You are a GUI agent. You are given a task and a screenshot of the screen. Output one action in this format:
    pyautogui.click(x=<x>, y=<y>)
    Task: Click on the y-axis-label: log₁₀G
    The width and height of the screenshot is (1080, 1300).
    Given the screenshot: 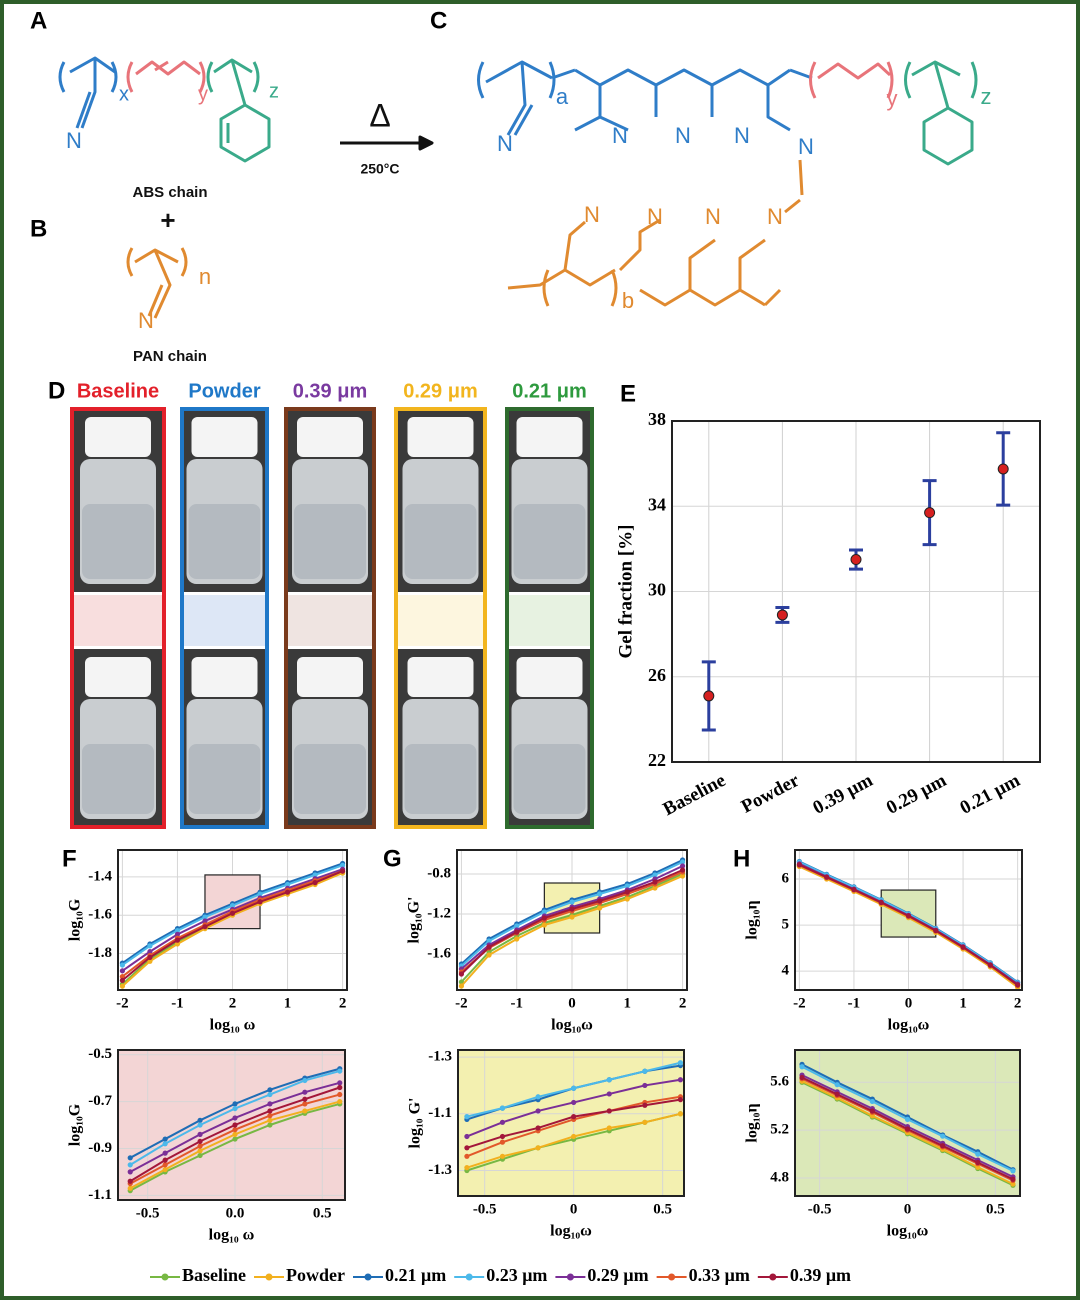 What is the action you would take?
    pyautogui.click(x=75, y=1124)
    